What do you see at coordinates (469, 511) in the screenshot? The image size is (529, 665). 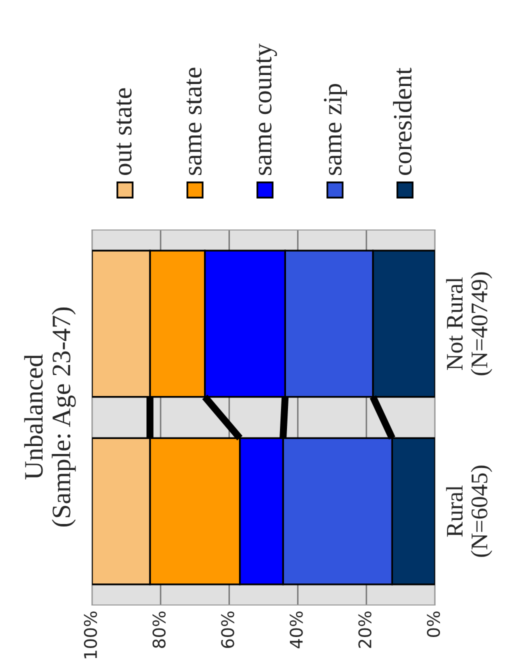 I see `y-tick-label: Rural (N=6045)` at bounding box center [469, 511].